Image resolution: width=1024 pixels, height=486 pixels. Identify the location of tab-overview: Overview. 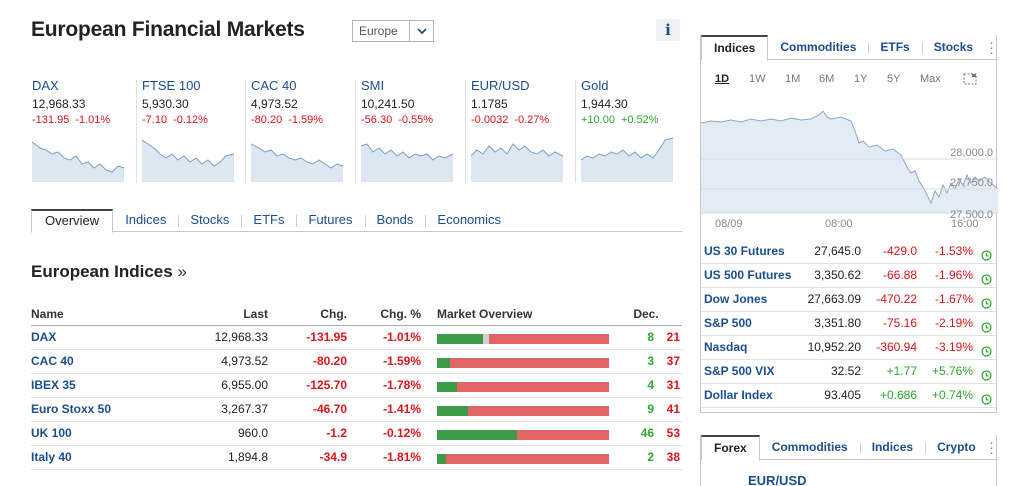
(72, 221).